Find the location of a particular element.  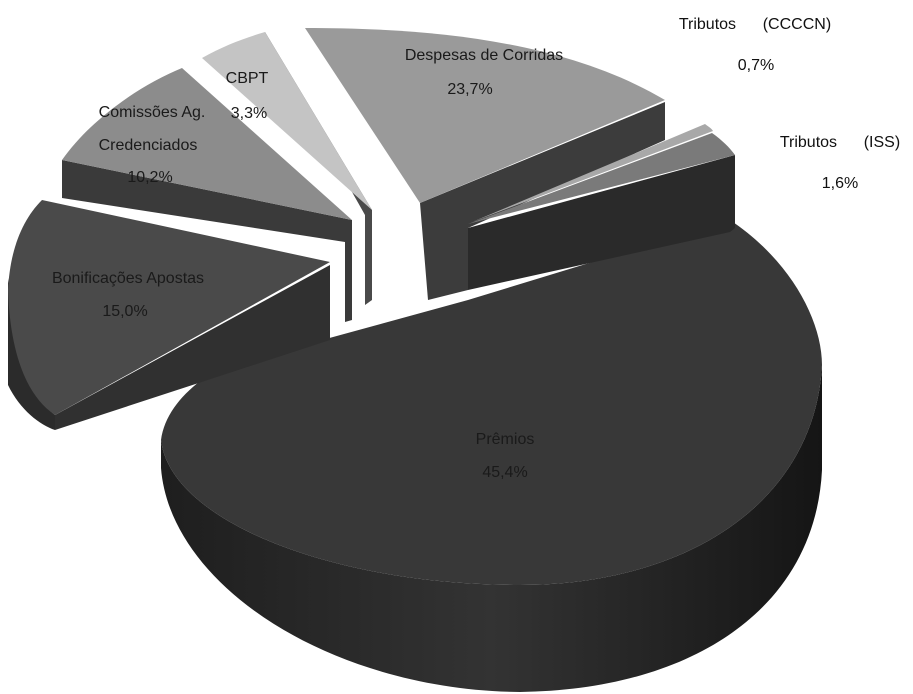

label-comissoes-value: 10,2% is located at coordinates (149, 177).